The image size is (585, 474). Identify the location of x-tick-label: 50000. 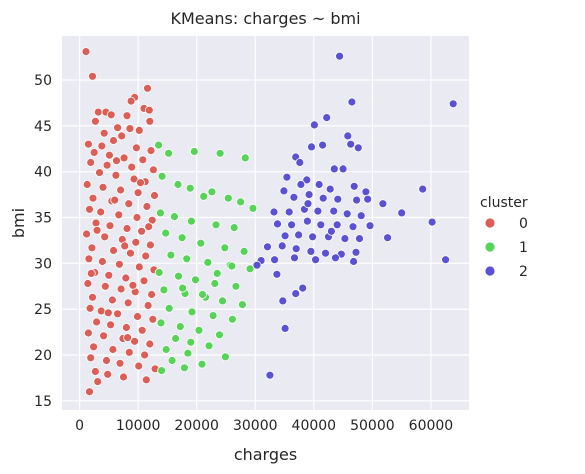
(372, 426).